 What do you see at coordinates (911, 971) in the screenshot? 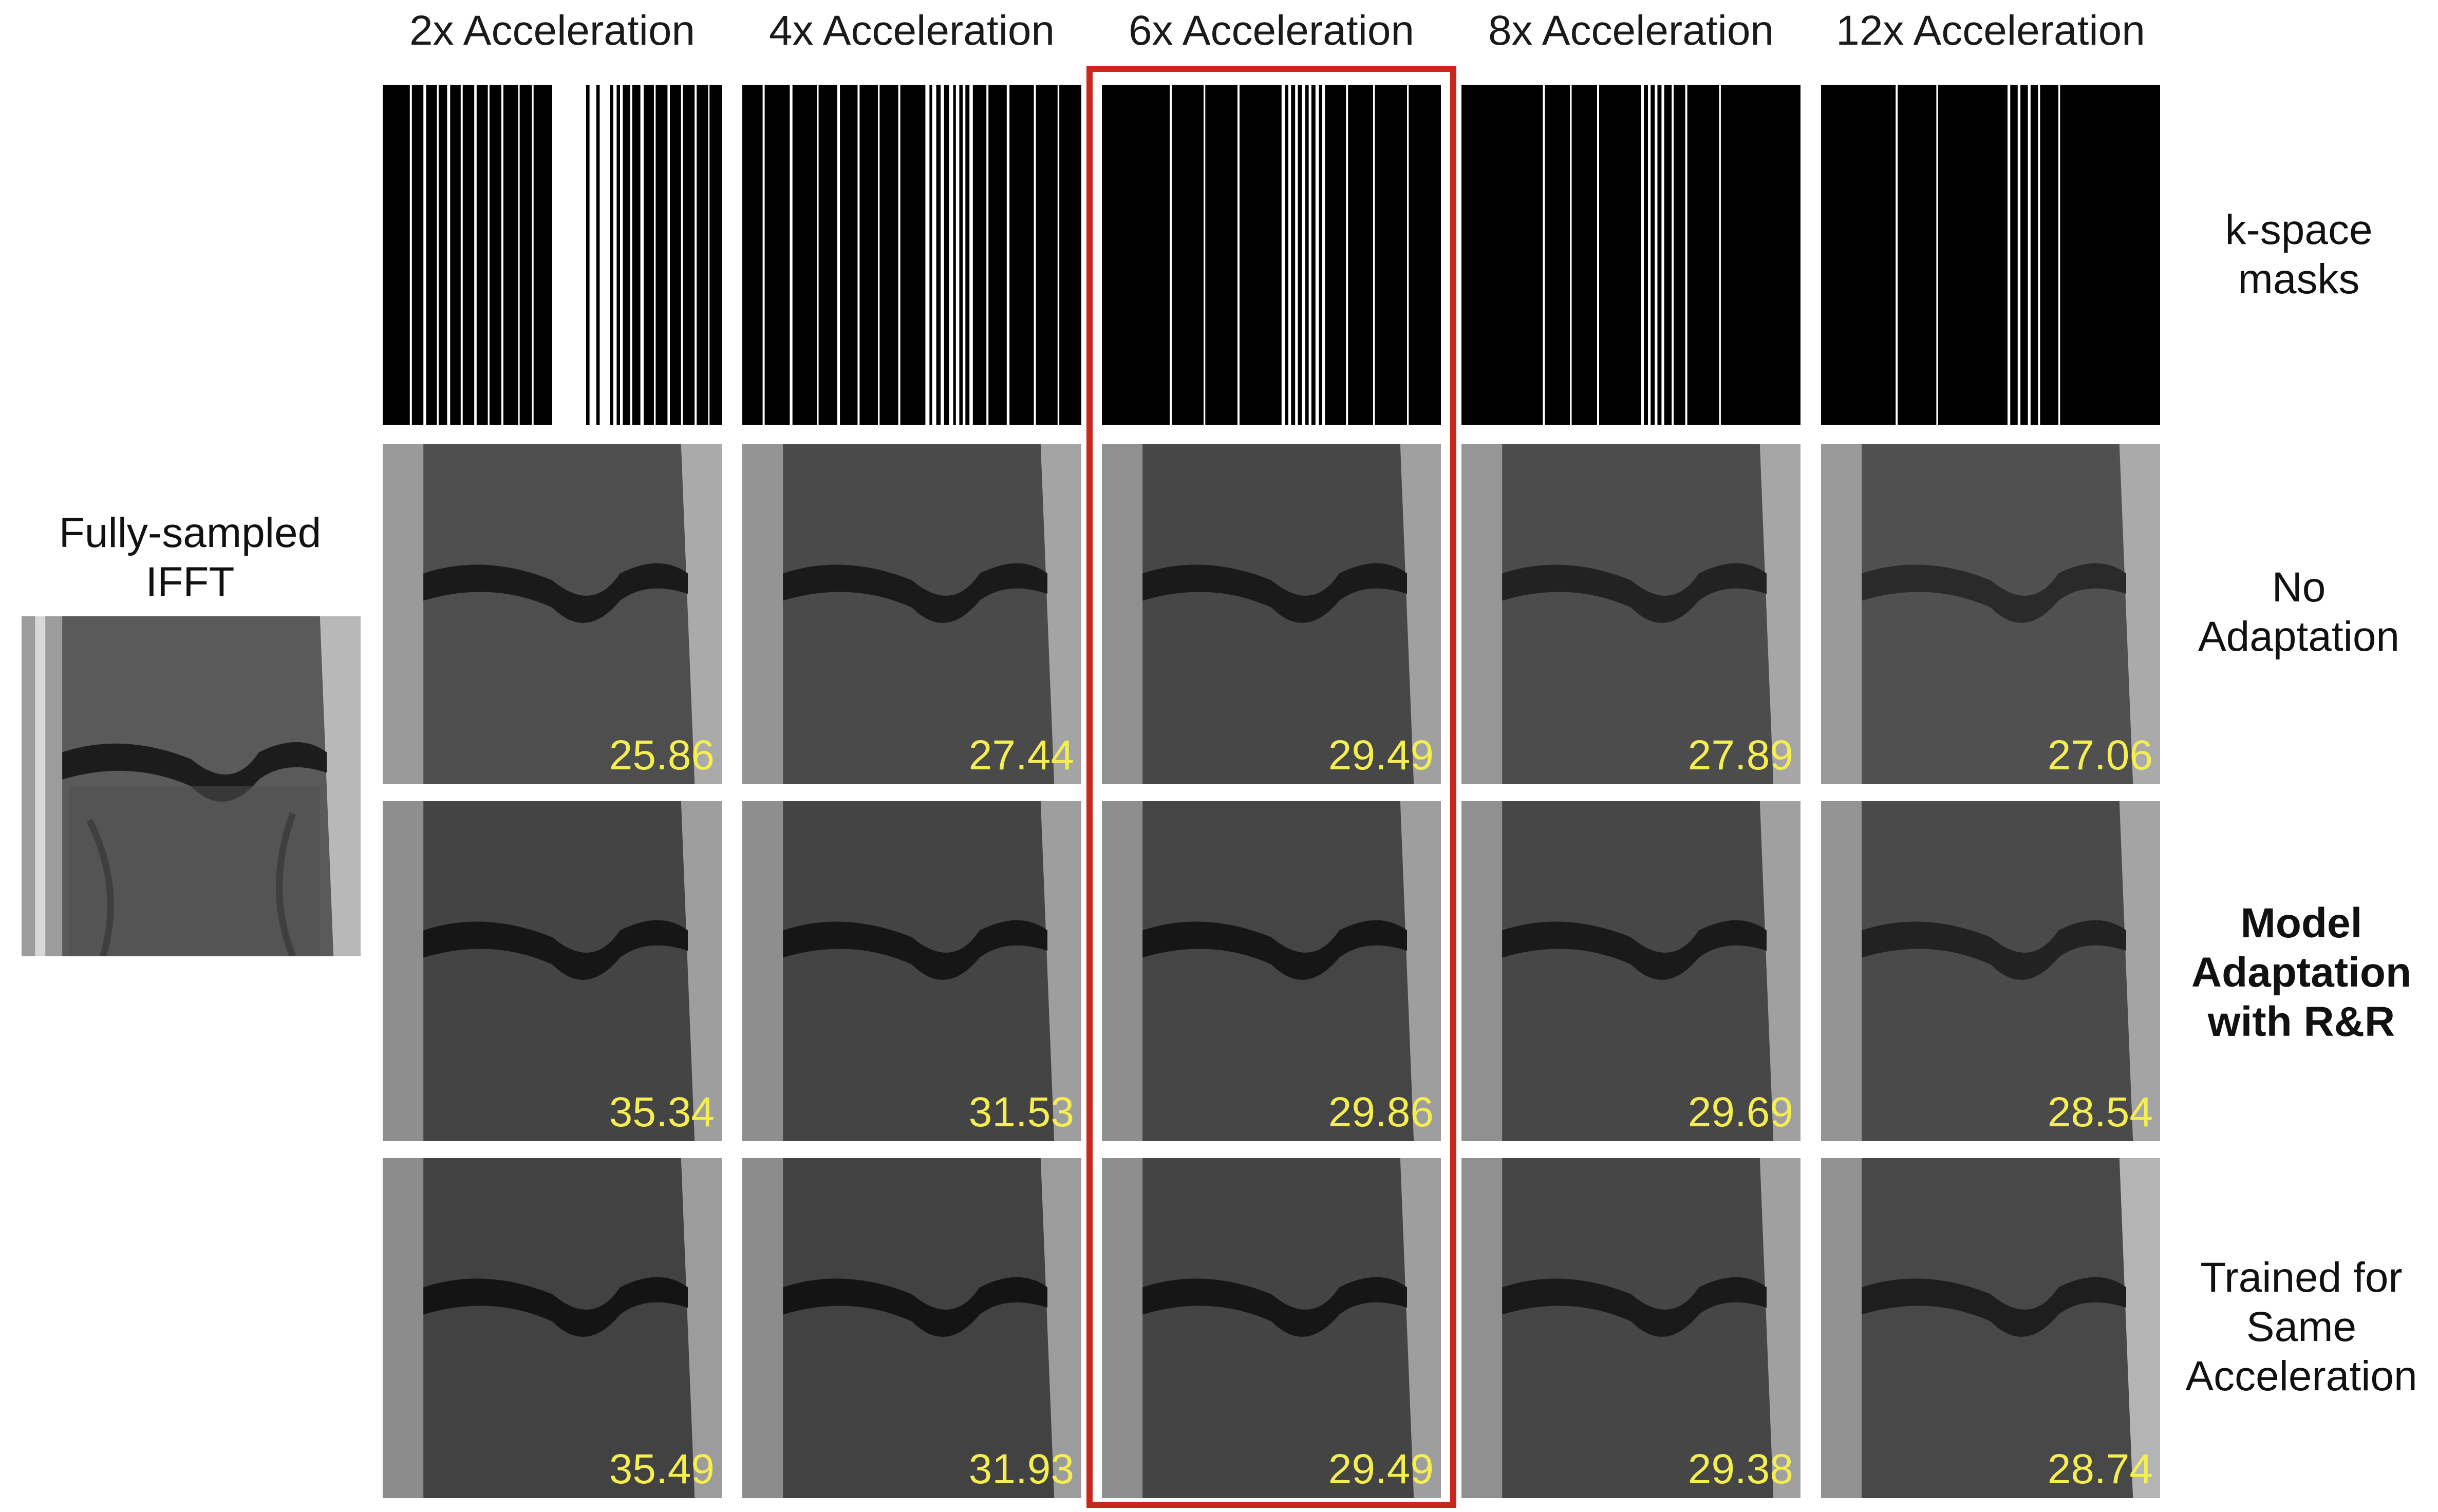
I see `mri-model-adaptation-4x: 31.53` at bounding box center [911, 971].